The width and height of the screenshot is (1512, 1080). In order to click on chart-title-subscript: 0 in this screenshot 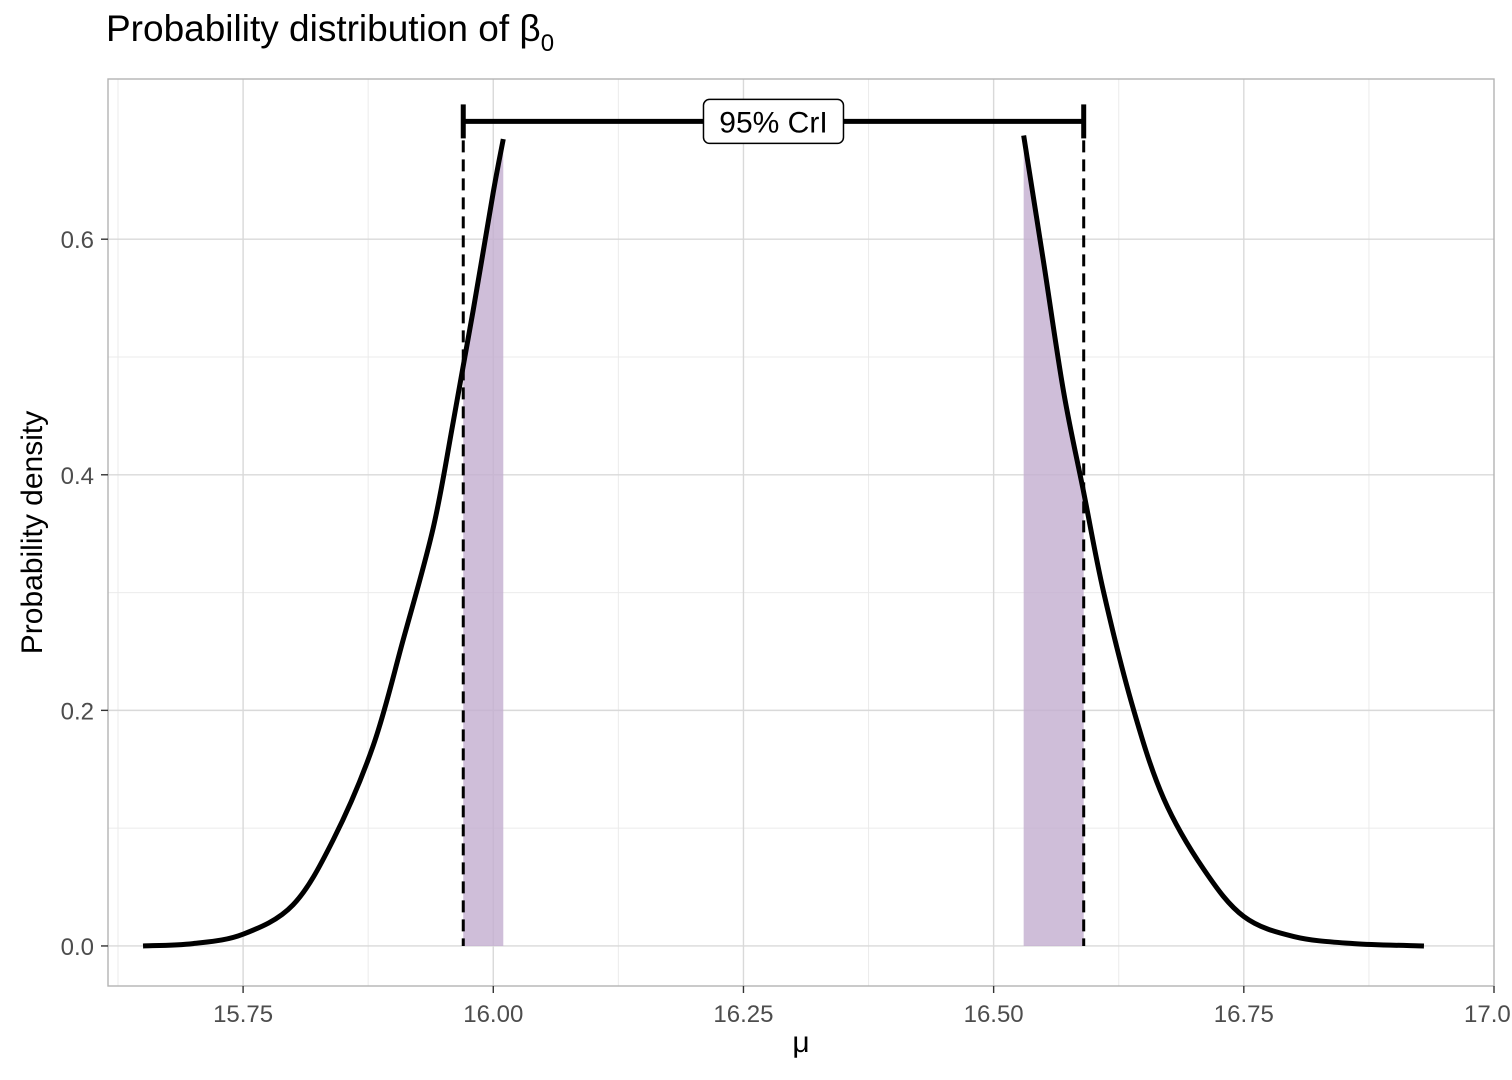, I will do `click(547, 43)`.